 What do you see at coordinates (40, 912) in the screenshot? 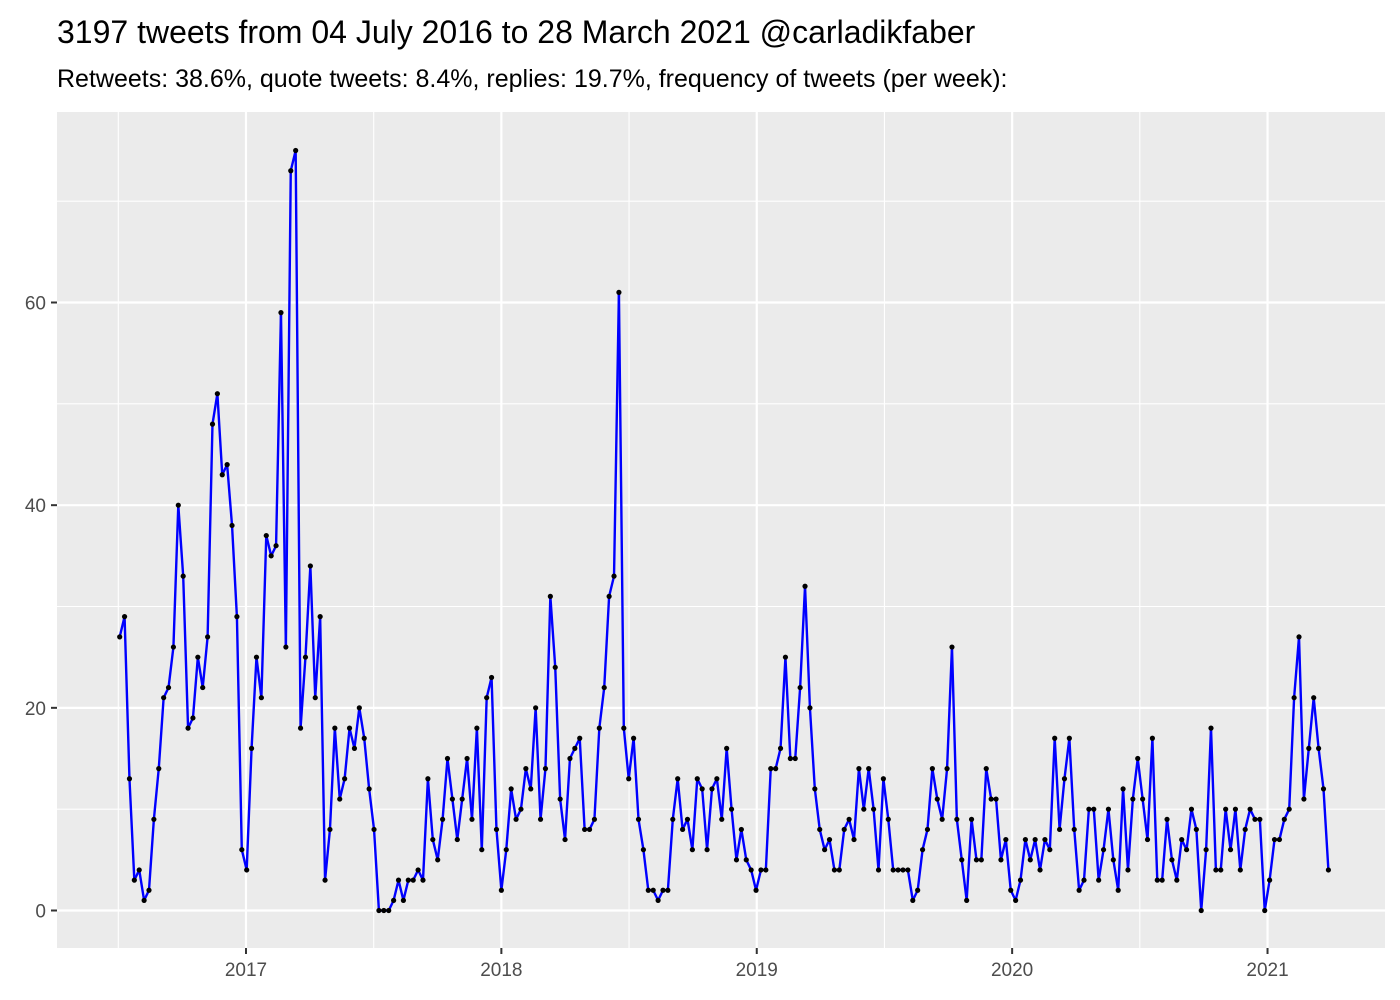
I see `y-tick-label: 0` at bounding box center [40, 912].